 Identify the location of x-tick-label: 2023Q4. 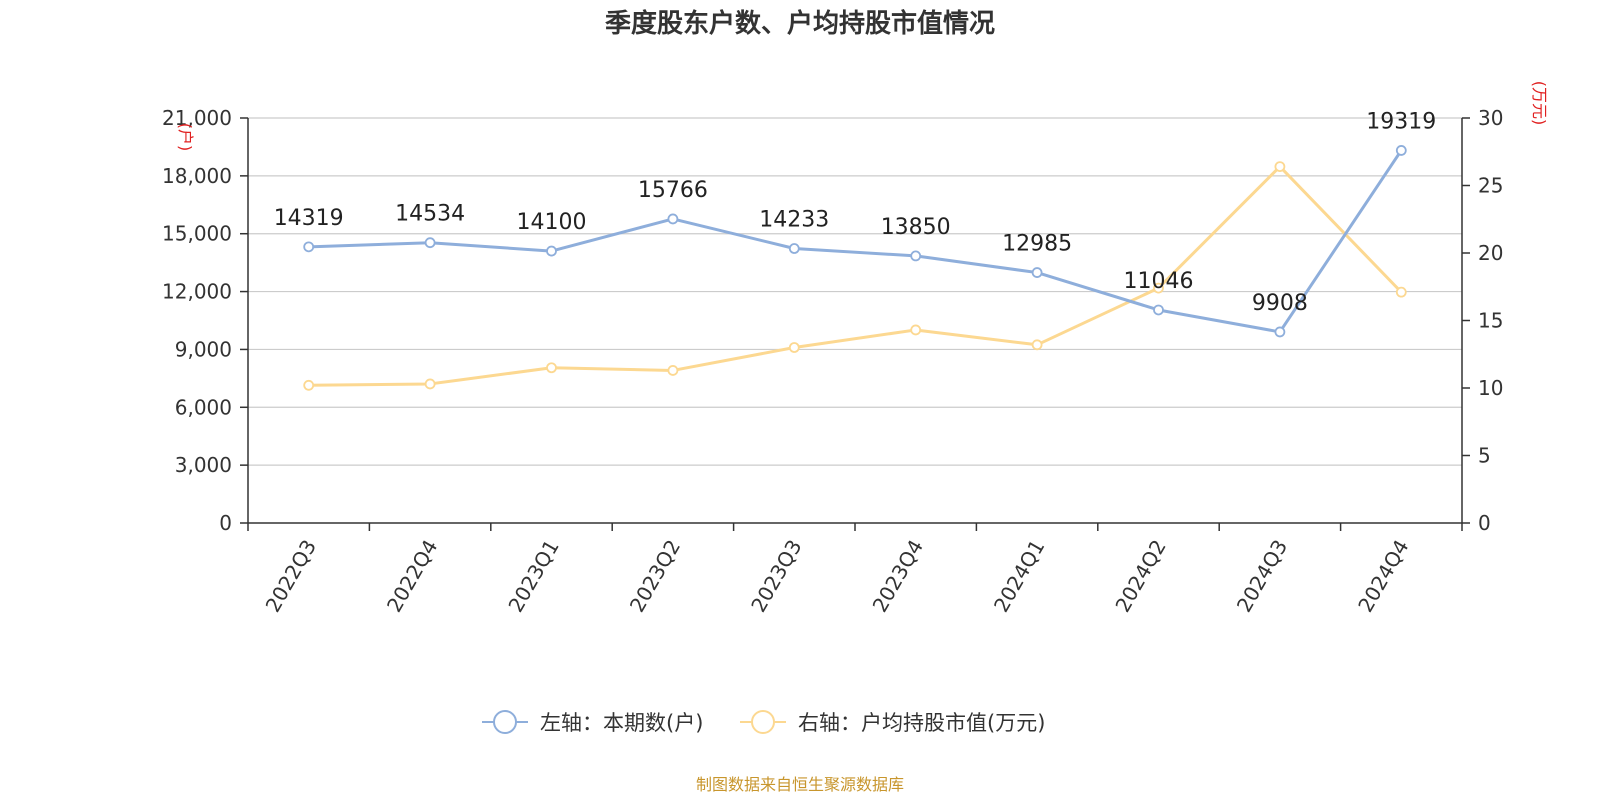
(898, 576).